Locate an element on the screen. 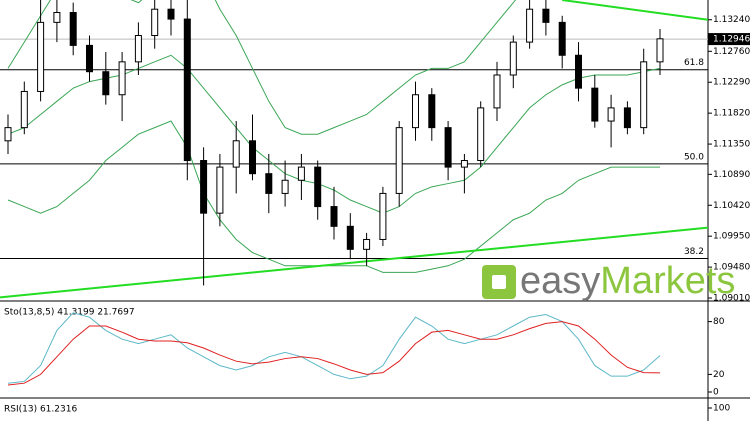 The image size is (750, 421). y-tick-label: 0 is located at coordinates (716, 393).